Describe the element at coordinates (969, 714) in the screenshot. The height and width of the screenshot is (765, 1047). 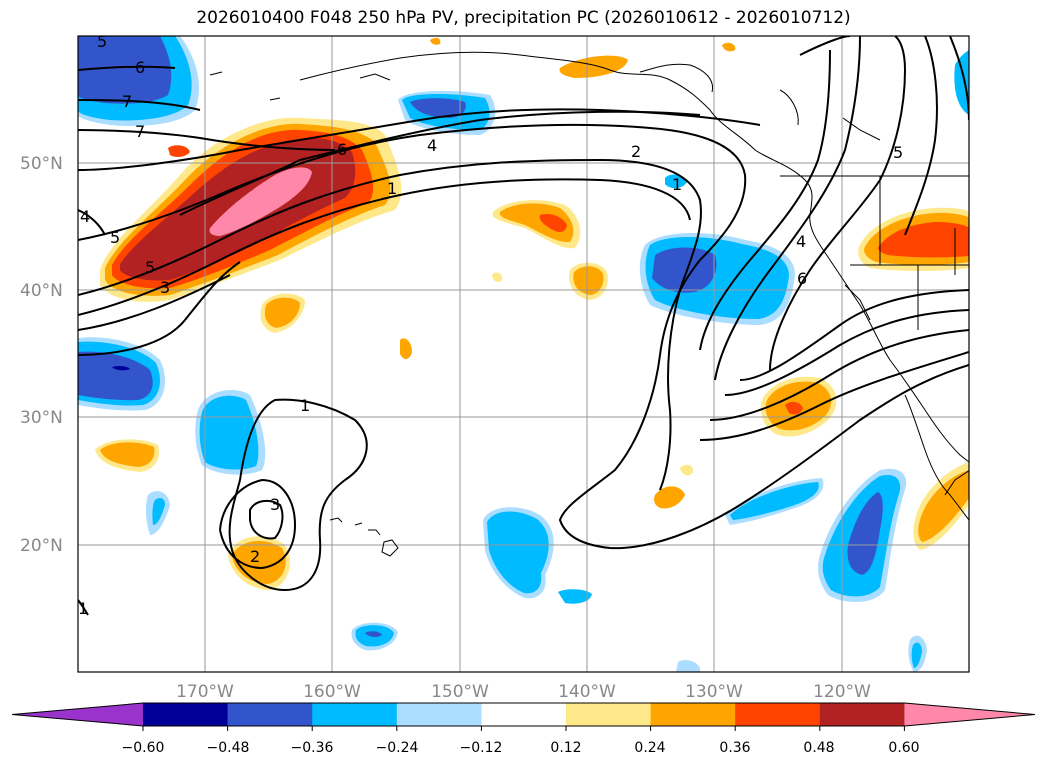
I see `colorbar-extend-max` at that location.